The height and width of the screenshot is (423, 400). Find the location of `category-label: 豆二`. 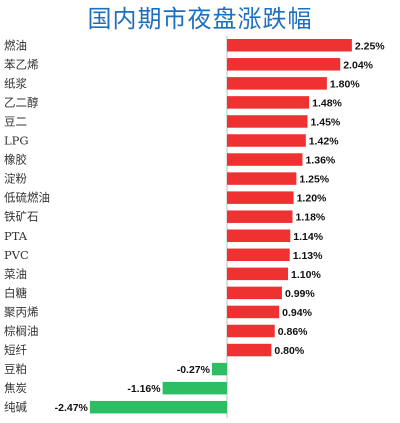

category-label: 豆二 is located at coordinates (15, 121).